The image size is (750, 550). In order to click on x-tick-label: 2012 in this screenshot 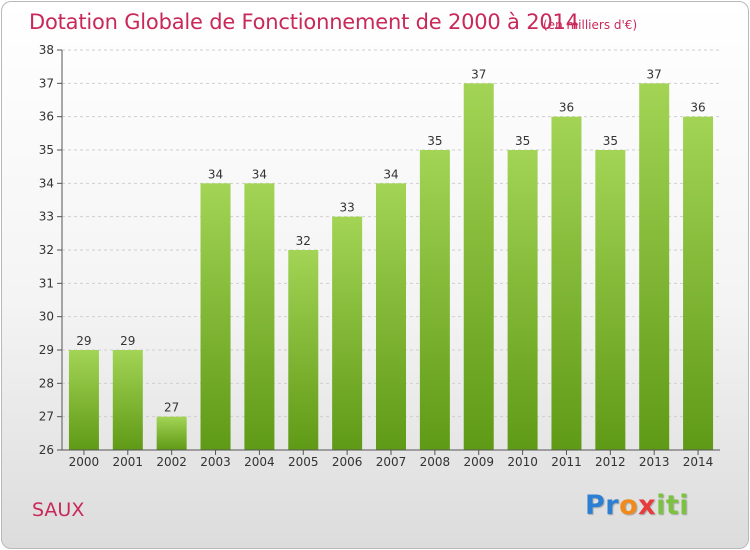, I will do `click(610, 462)`.